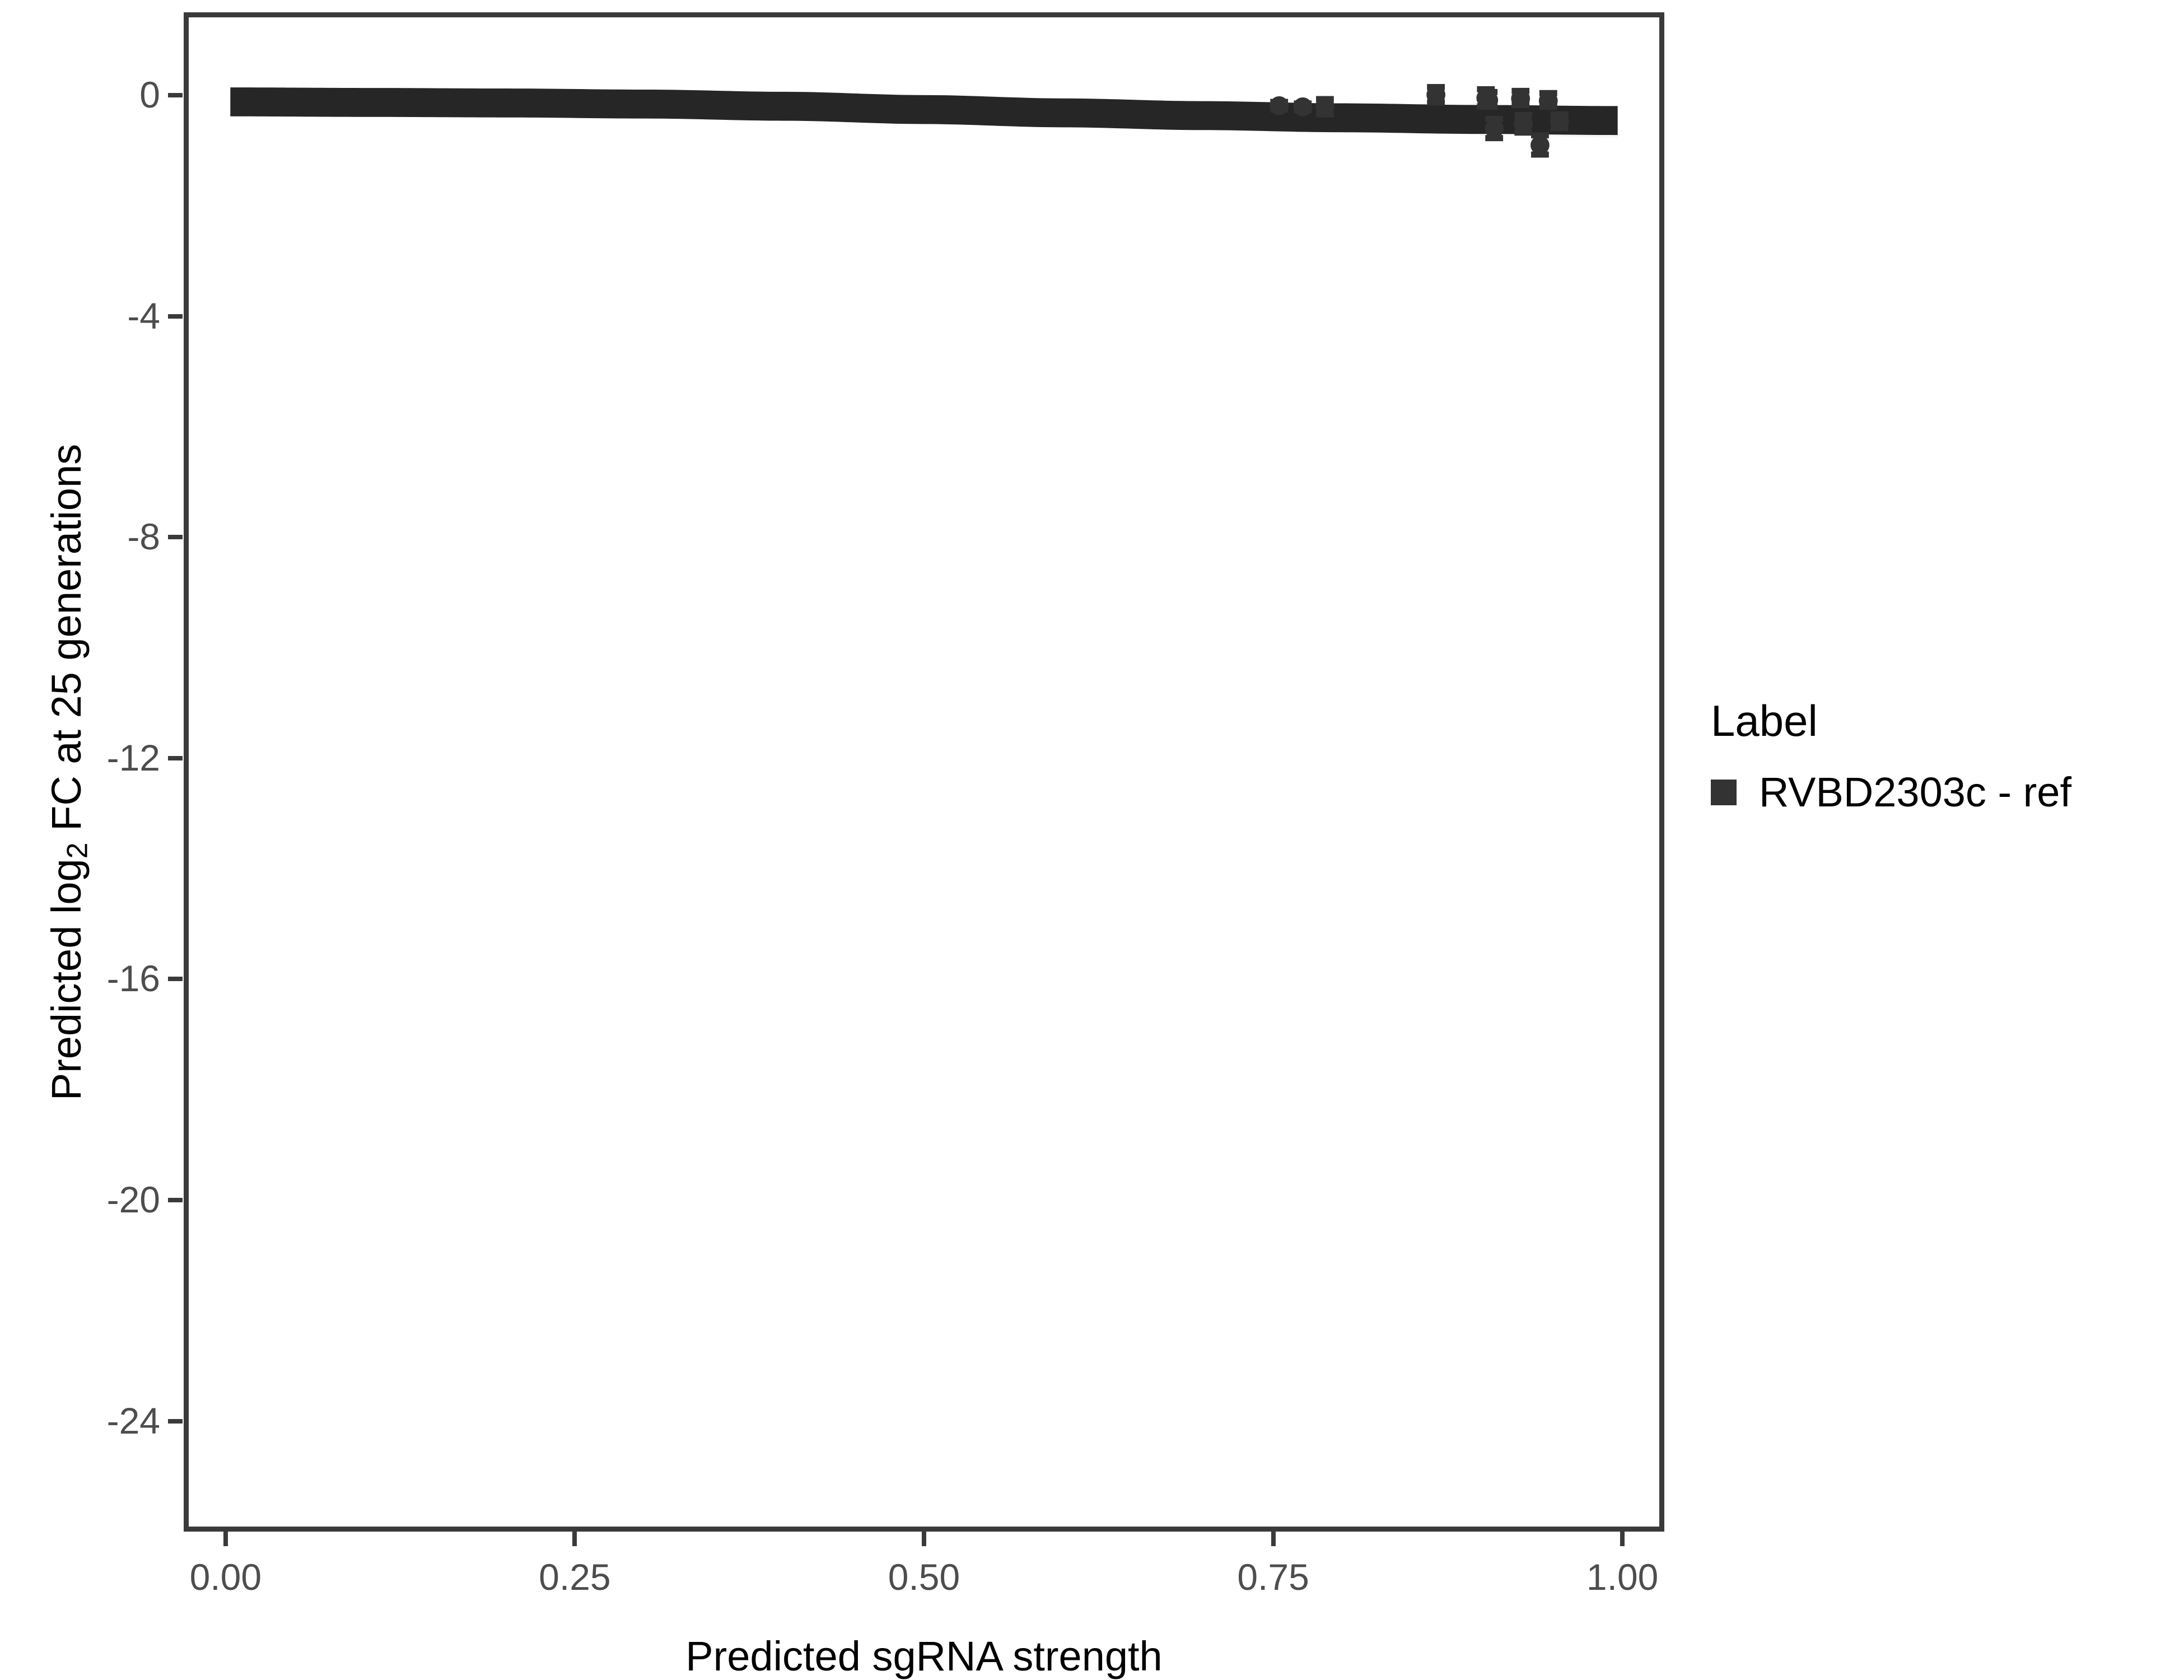 This screenshot has height=1680, width=2184. Describe the element at coordinates (143, 316) in the screenshot. I see `y-tick-label: -4` at that location.